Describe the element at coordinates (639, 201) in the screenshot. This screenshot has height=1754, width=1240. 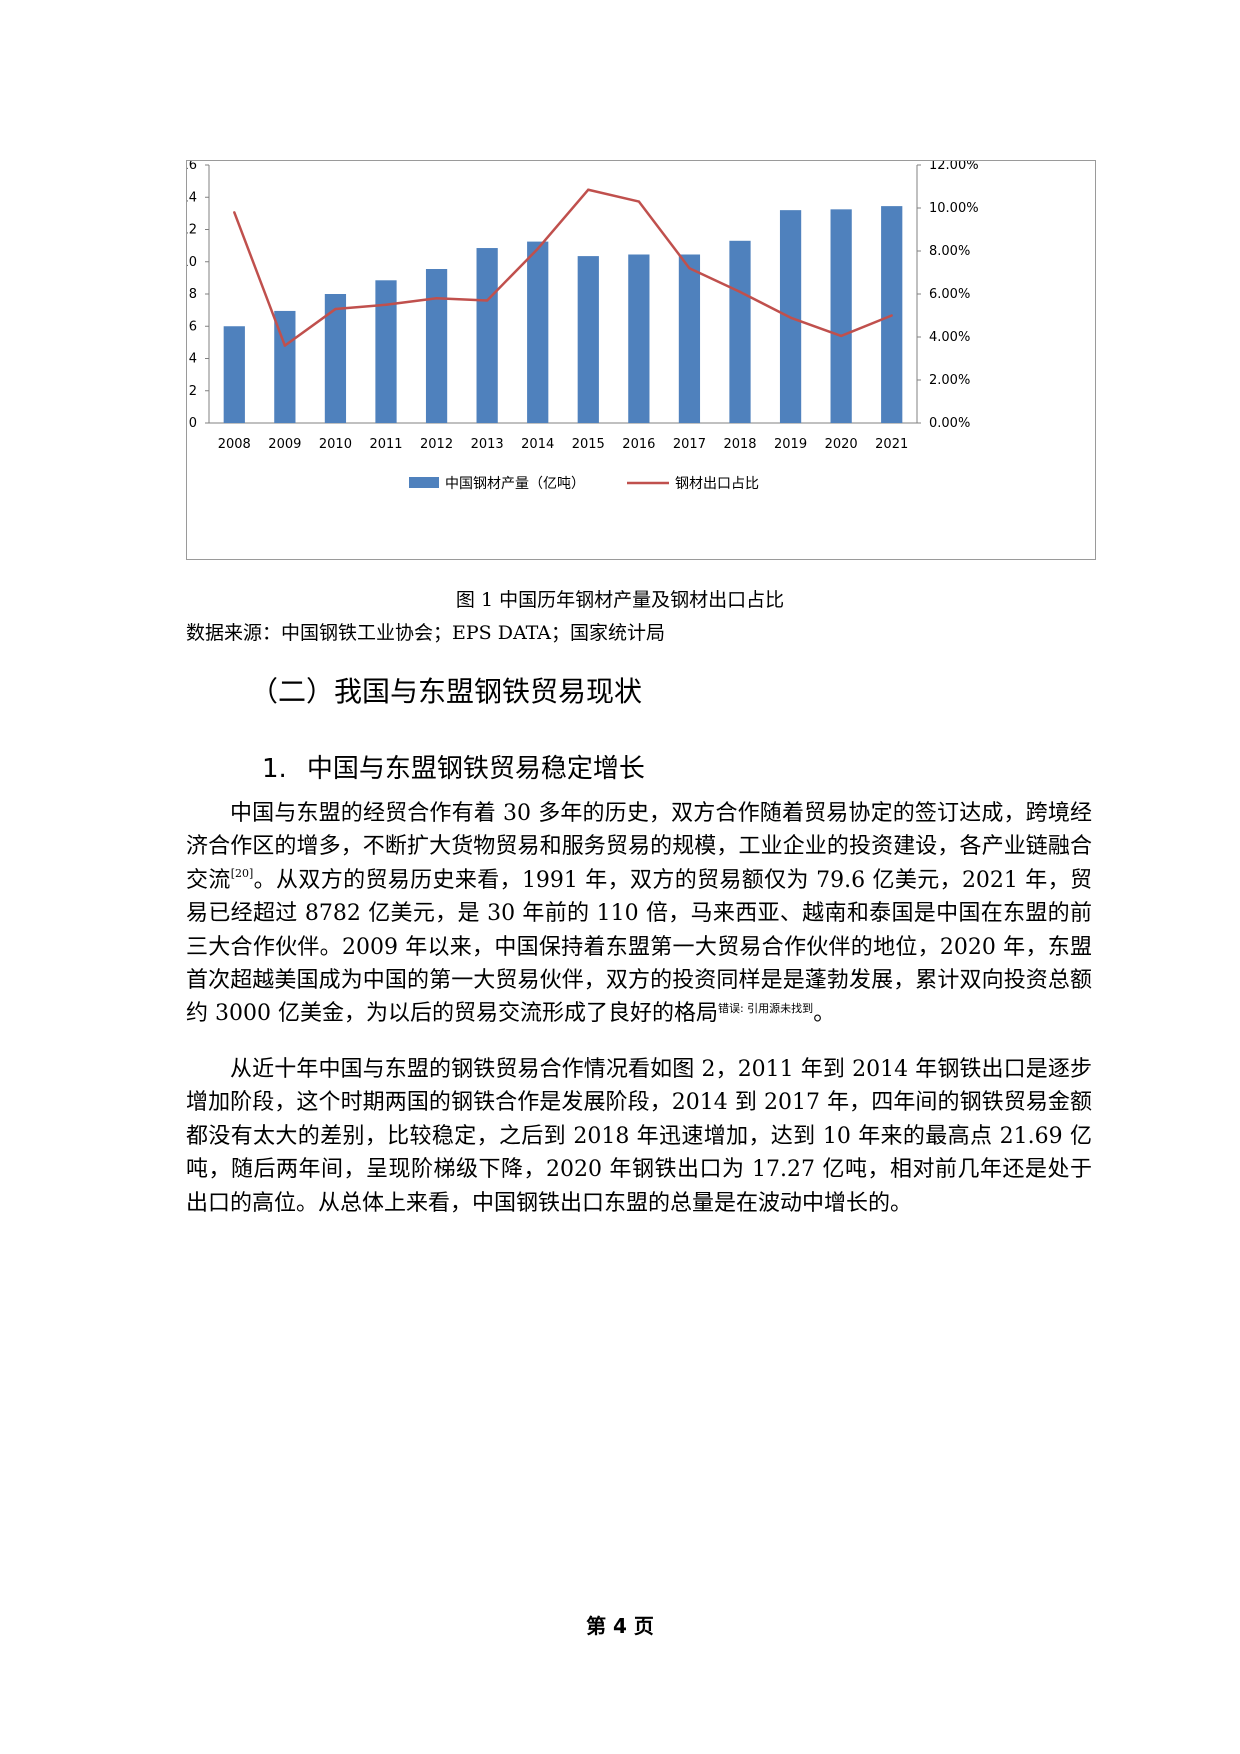
I see `line-point-2016` at that location.